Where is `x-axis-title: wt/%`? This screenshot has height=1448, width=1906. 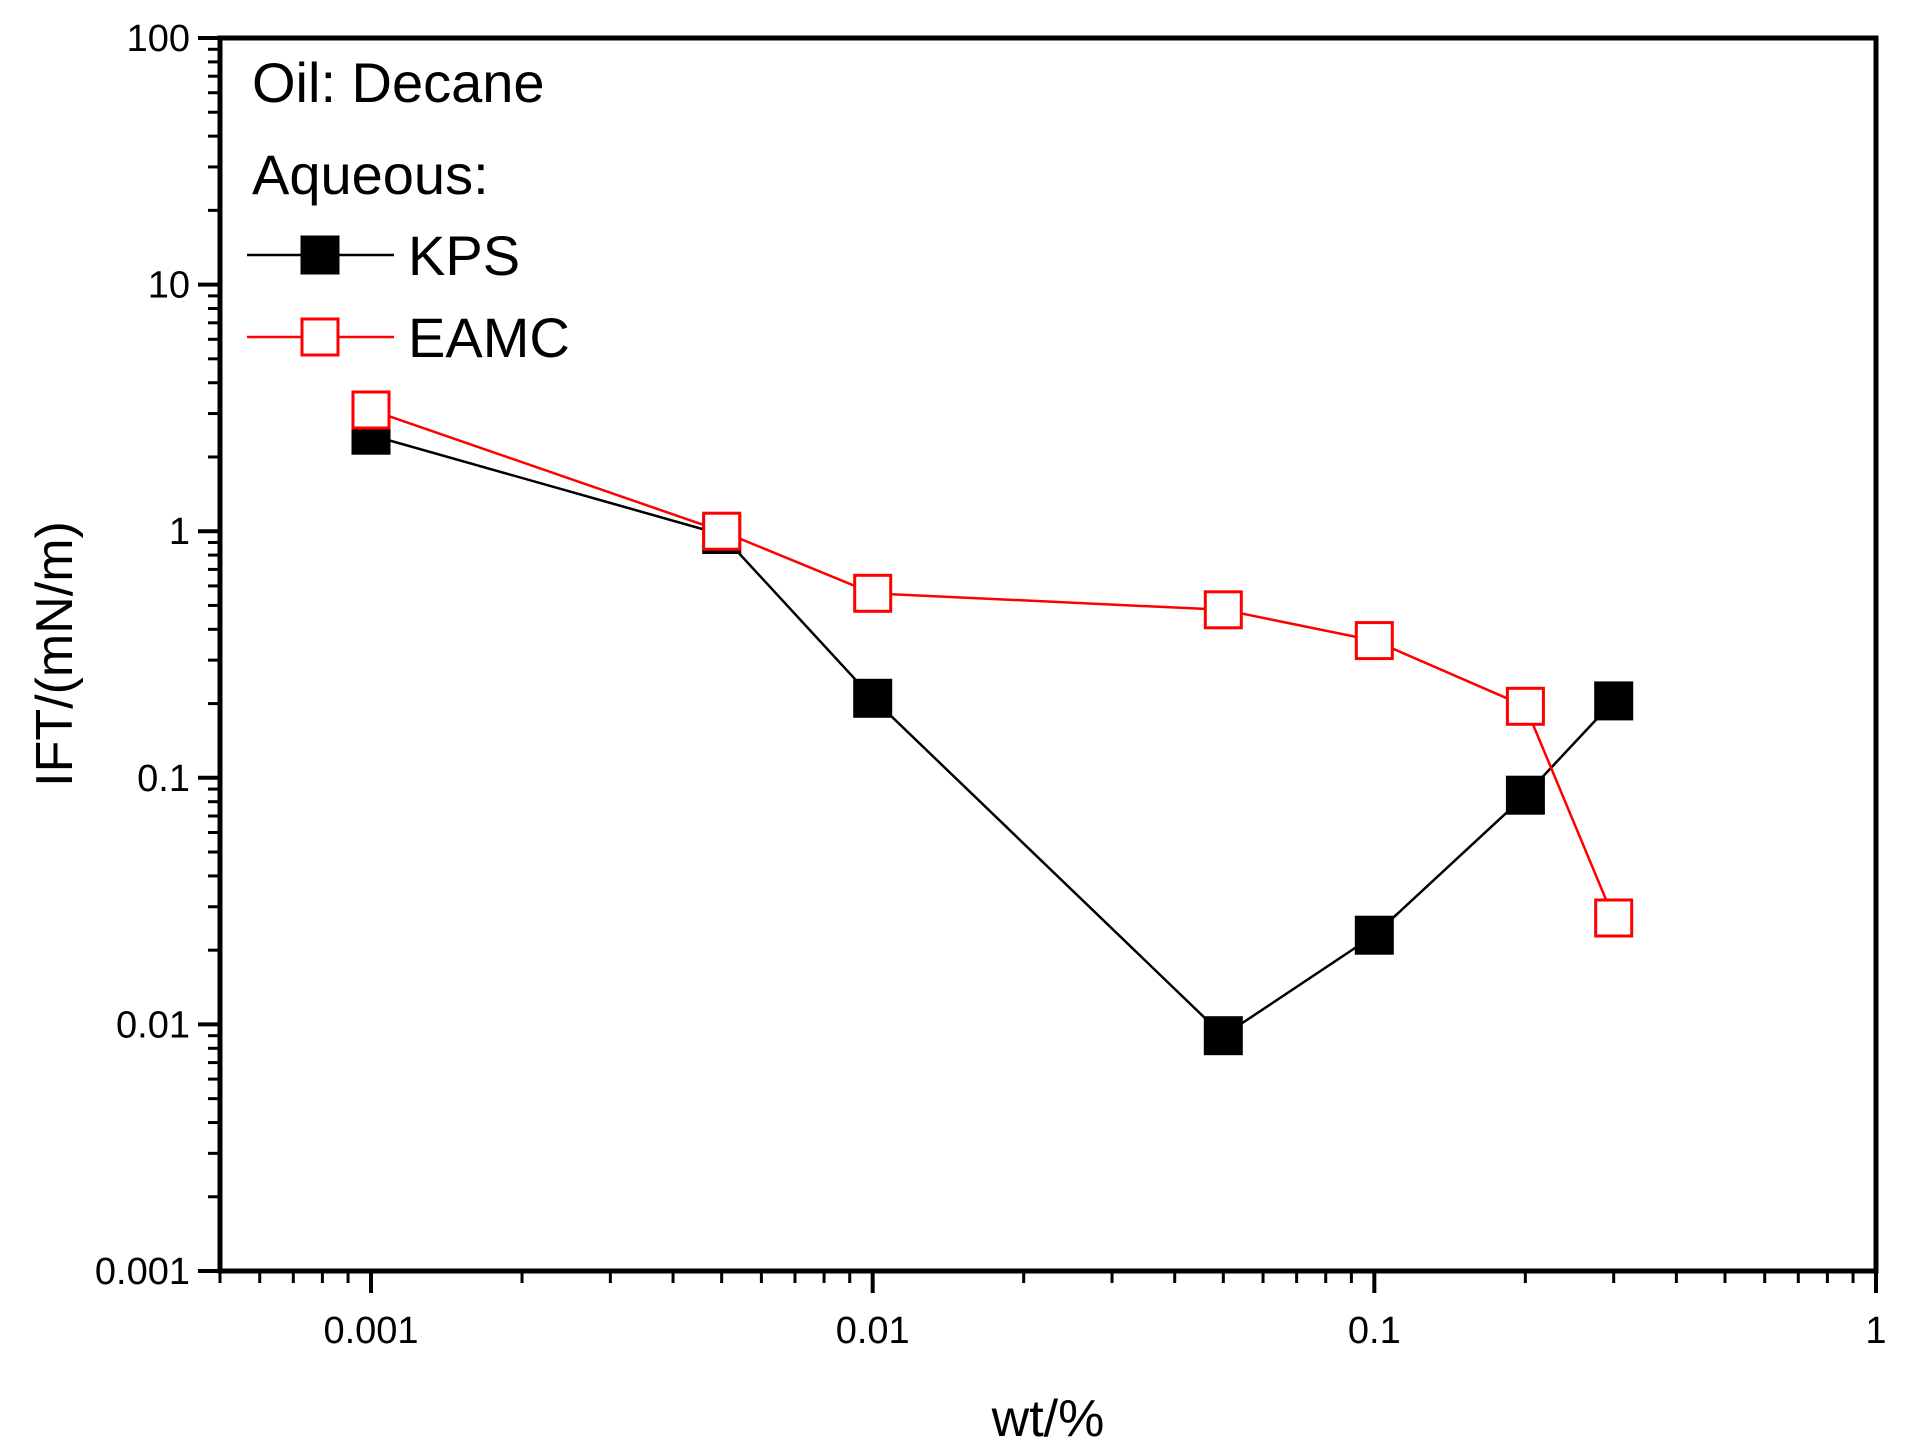
x-axis-title: wt/% is located at coordinates (1048, 1419).